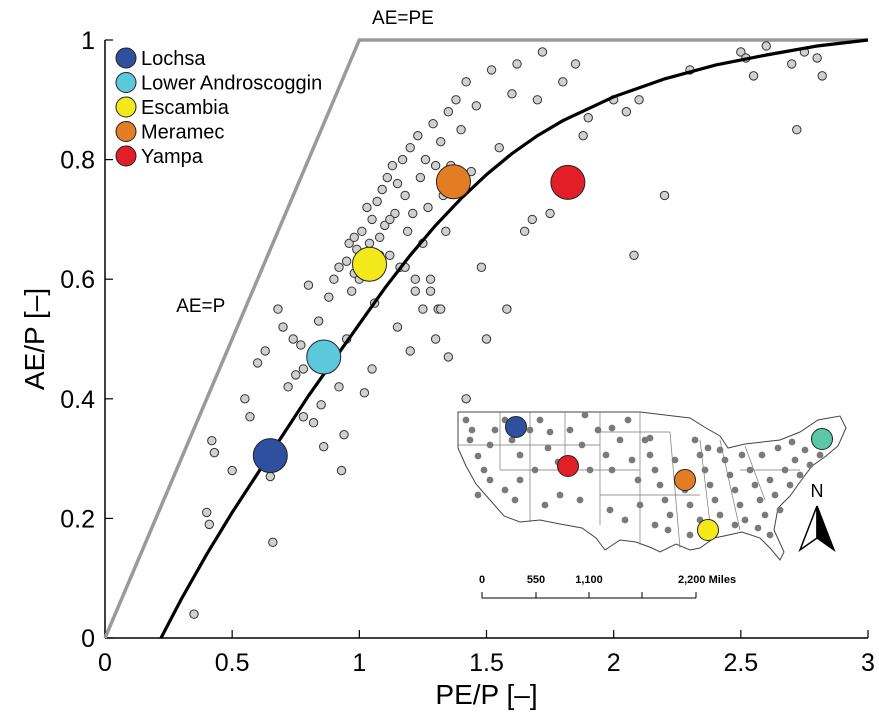 This screenshot has width=879, height=712. What do you see at coordinates (453, 182) in the screenshot?
I see `point-meramec` at bounding box center [453, 182].